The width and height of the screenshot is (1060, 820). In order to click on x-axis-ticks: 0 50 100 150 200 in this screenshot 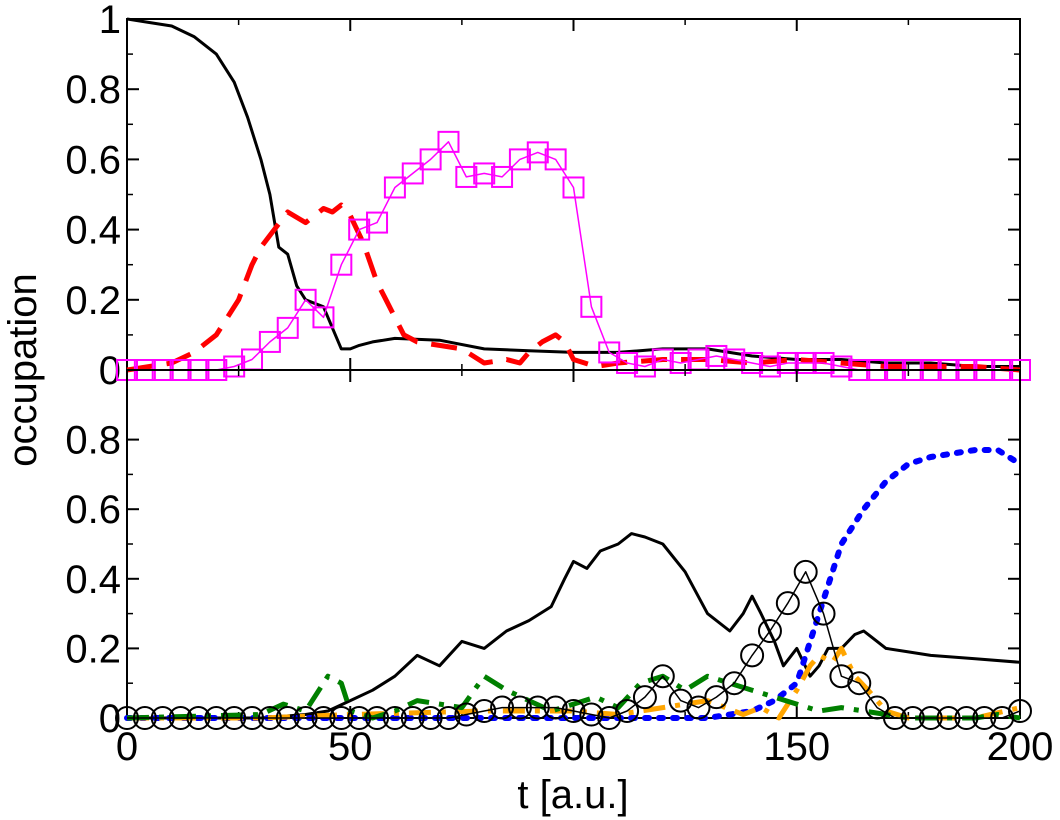, I will do `click(585, 747)`.